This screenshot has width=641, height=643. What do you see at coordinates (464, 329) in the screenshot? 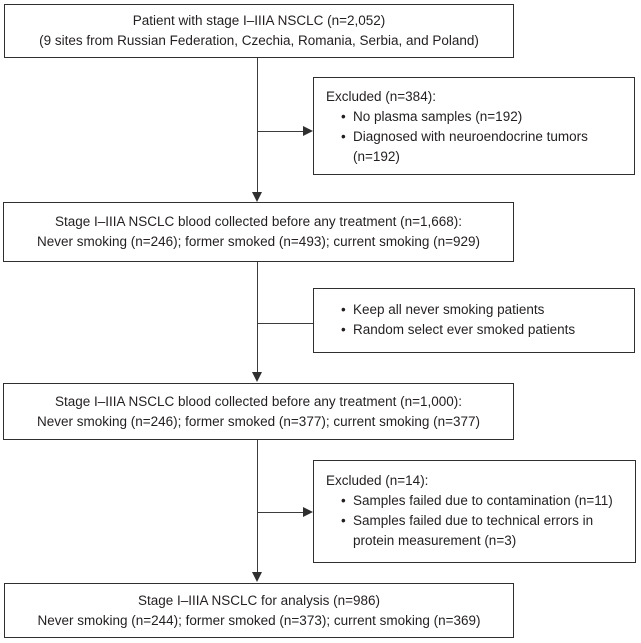
I see `bullet-line: Random select ever smoked patients` at bounding box center [464, 329].